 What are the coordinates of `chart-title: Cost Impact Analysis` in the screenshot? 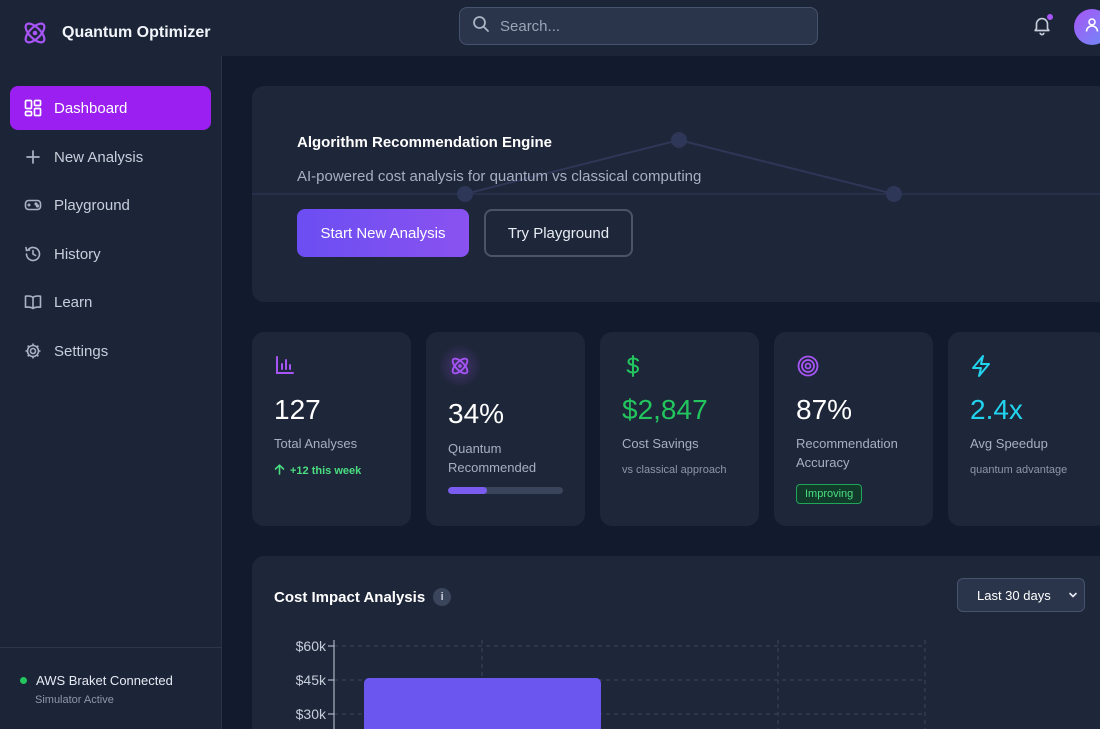 It's located at (350, 597).